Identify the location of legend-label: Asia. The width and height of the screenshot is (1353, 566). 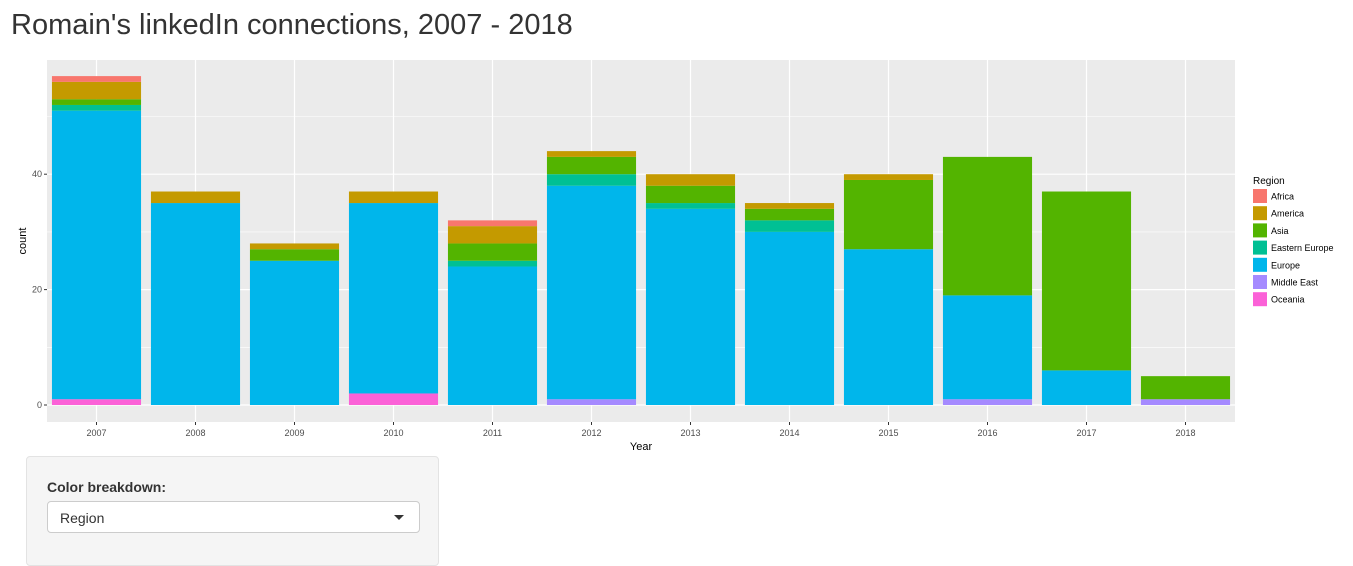
(1280, 231).